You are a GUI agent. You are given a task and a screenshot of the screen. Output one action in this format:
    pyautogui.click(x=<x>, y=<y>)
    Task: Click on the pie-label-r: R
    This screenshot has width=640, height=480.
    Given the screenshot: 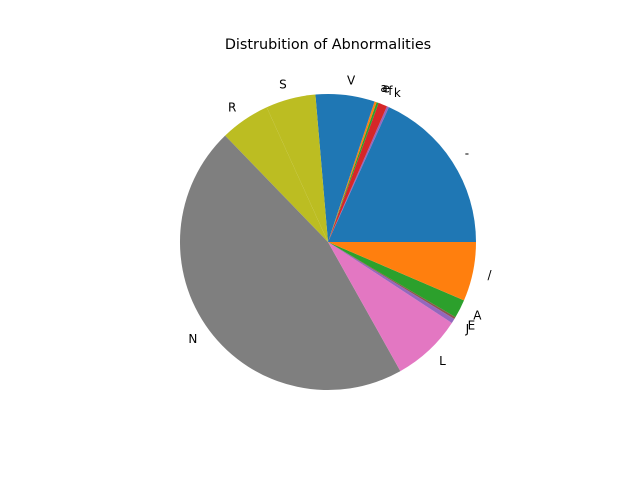 What is the action you would take?
    pyautogui.click(x=232, y=107)
    